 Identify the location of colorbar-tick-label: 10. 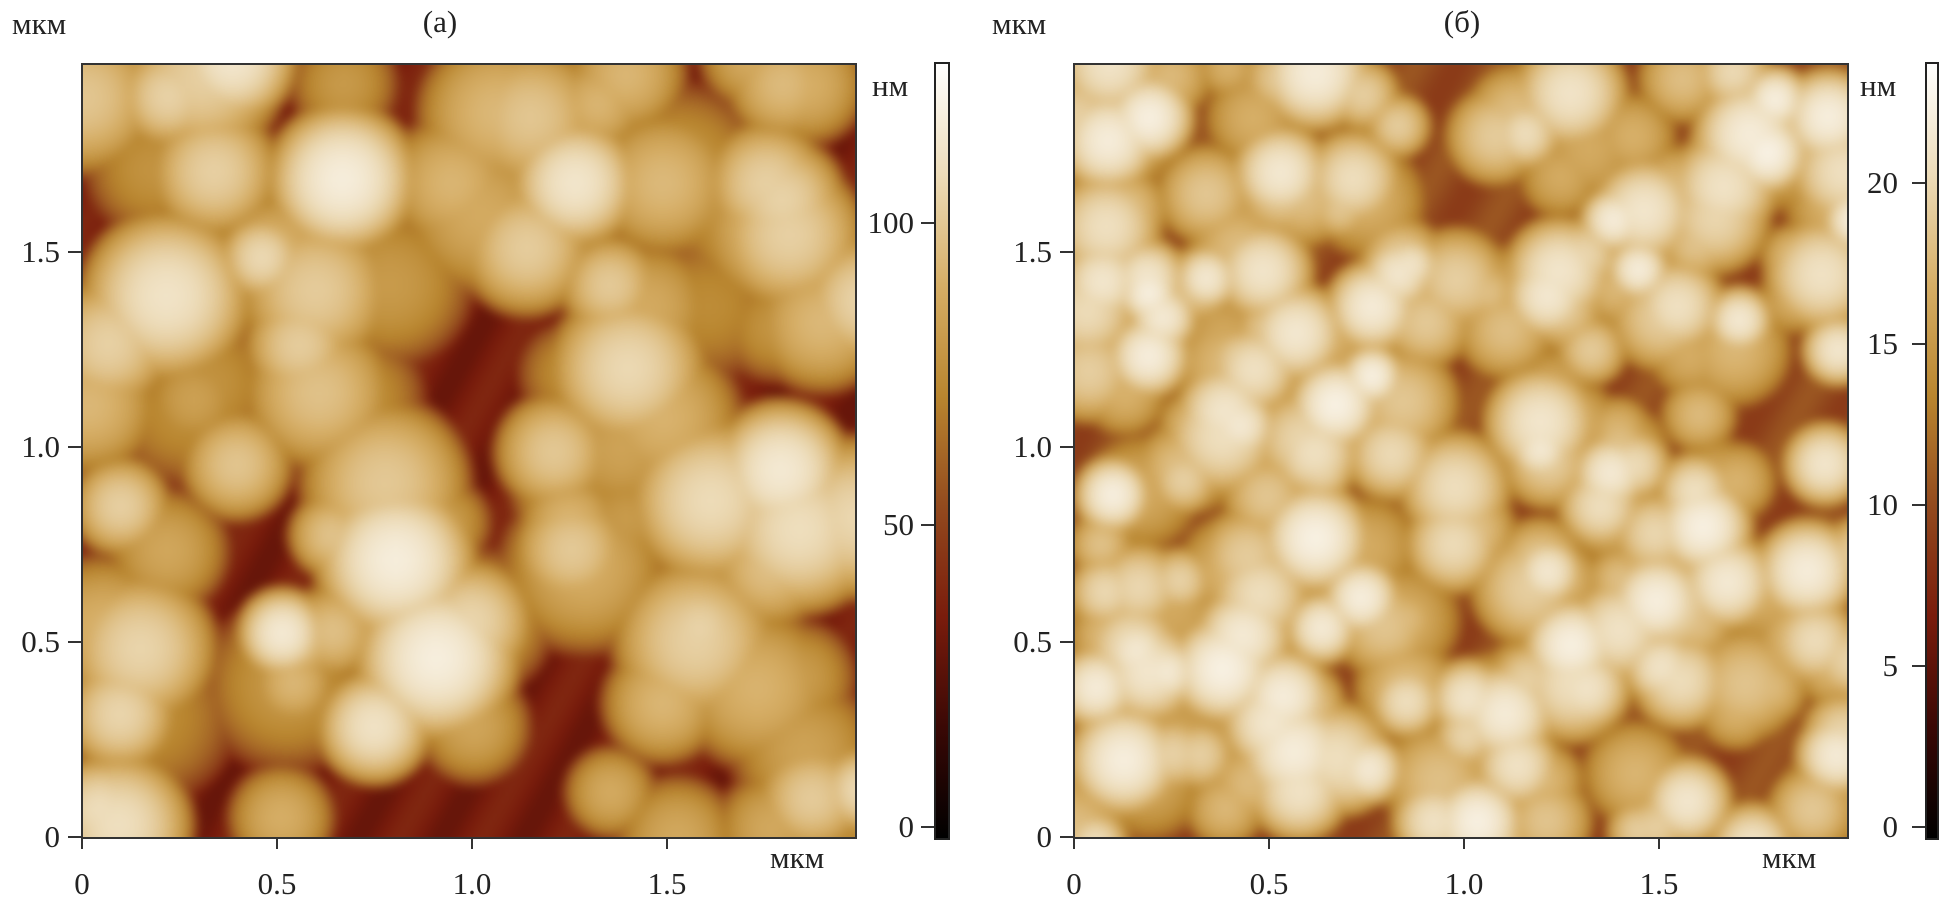
(1882, 504).